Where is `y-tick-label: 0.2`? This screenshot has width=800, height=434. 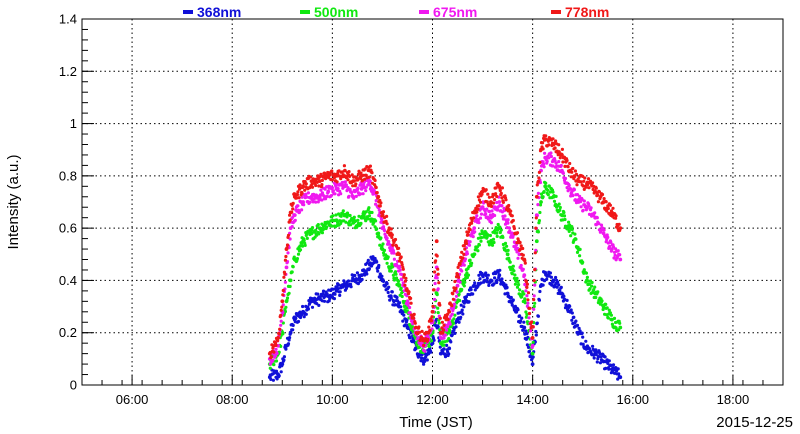 y-tick-label: 0.2 is located at coordinates (68, 332).